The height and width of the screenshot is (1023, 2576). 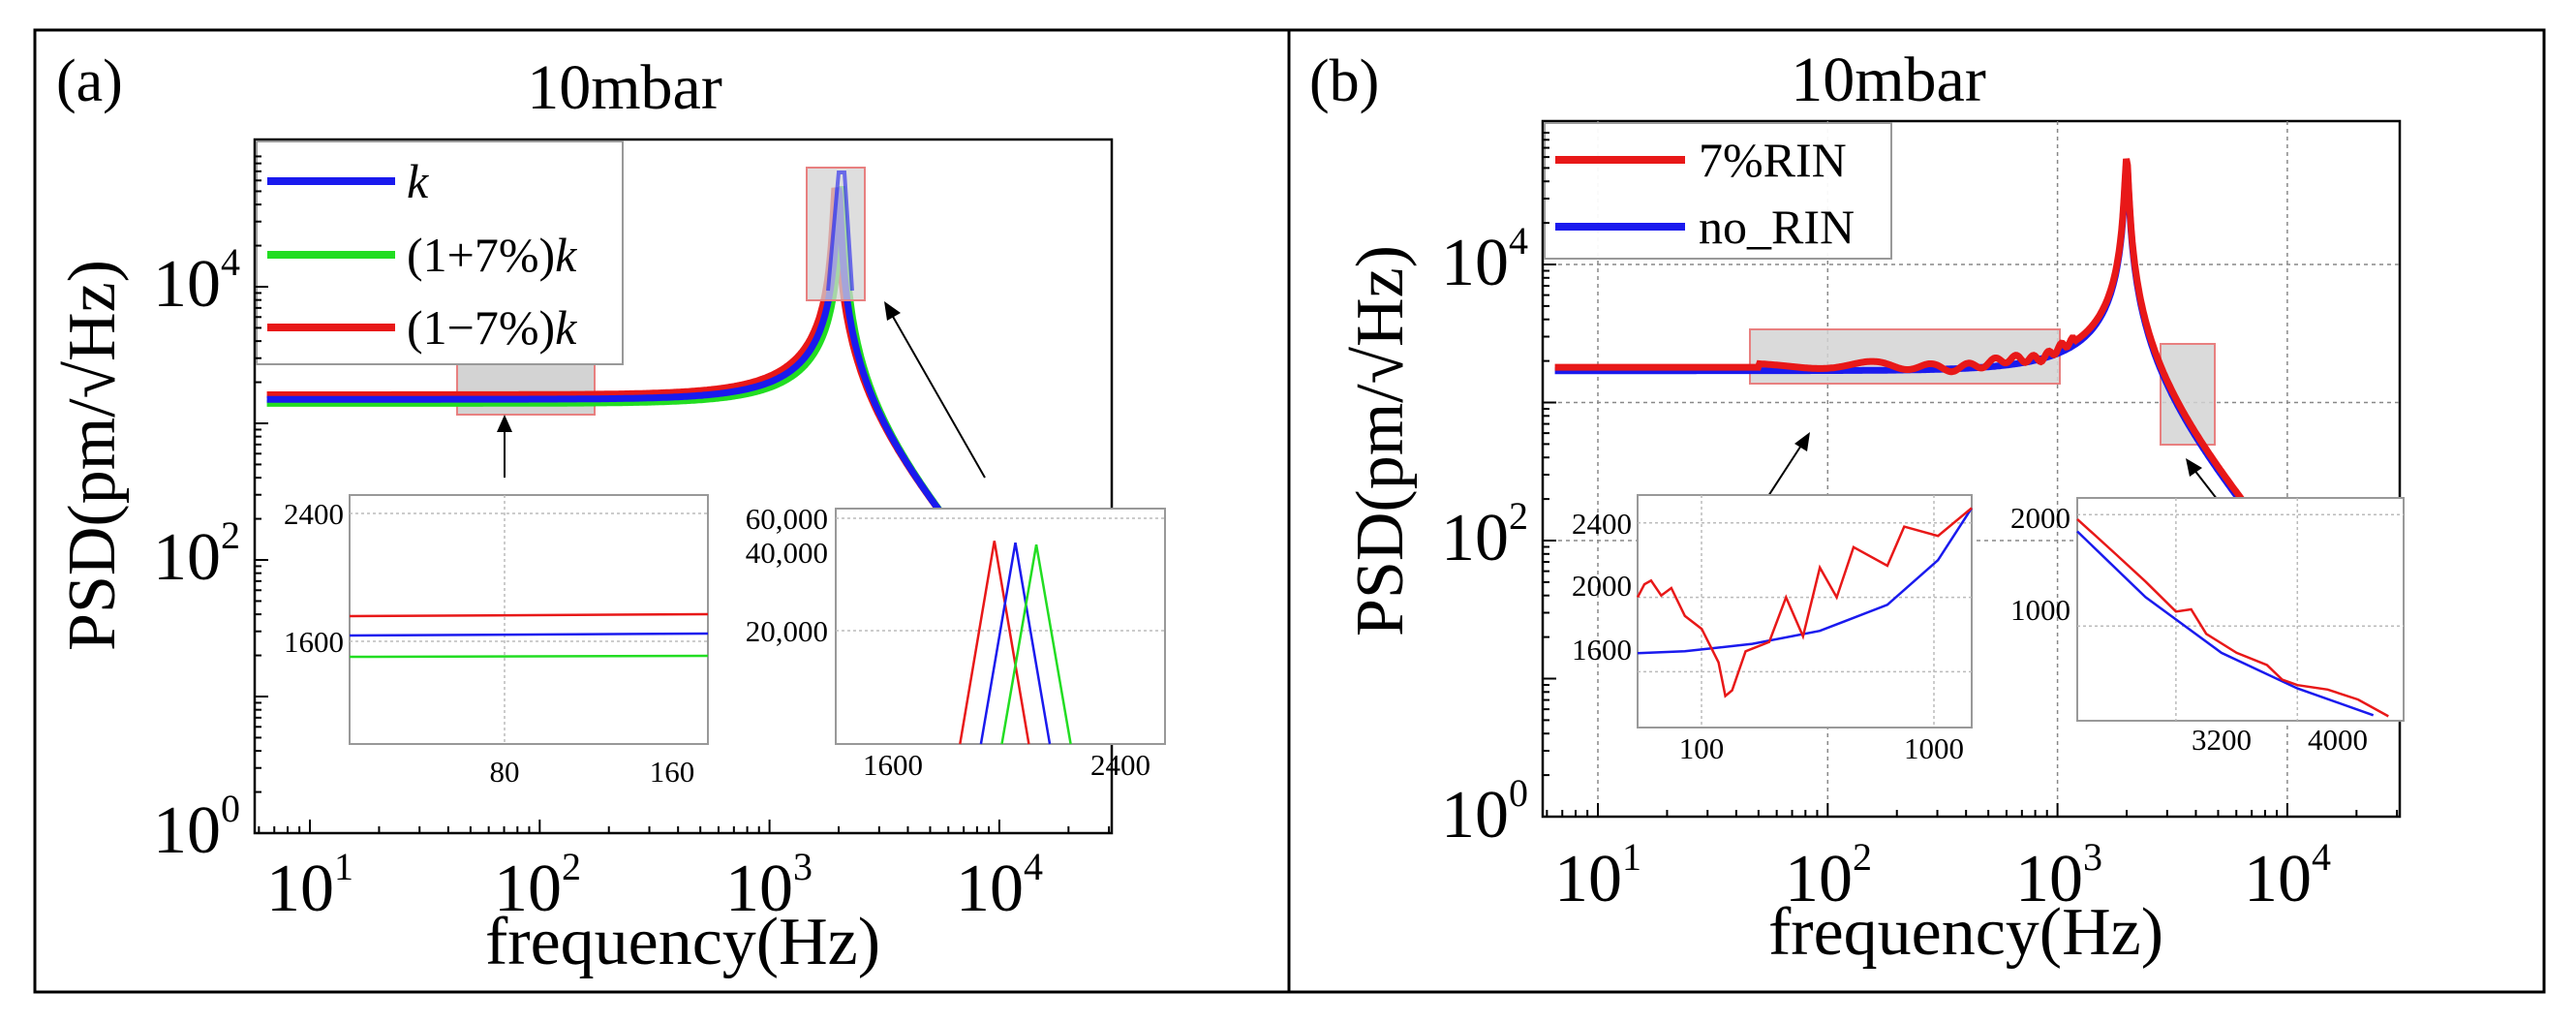 What do you see at coordinates (537, 885) in the screenshot?
I see `panel-a-xtick-1e2: 10²` at bounding box center [537, 885].